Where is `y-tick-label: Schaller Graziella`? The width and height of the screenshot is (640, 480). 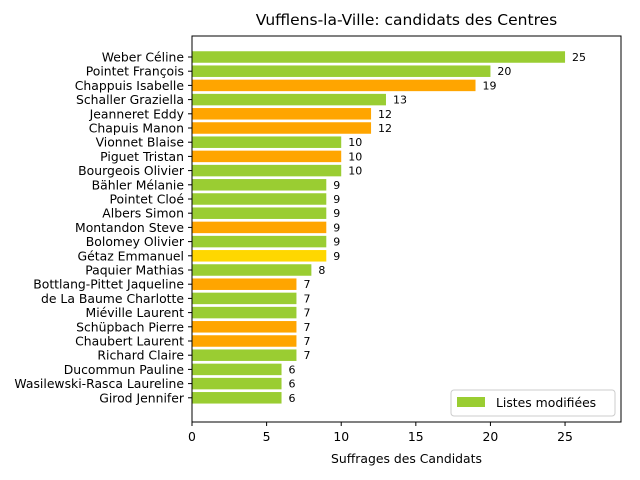 y-tick-label: Schaller Graziella is located at coordinates (130, 99).